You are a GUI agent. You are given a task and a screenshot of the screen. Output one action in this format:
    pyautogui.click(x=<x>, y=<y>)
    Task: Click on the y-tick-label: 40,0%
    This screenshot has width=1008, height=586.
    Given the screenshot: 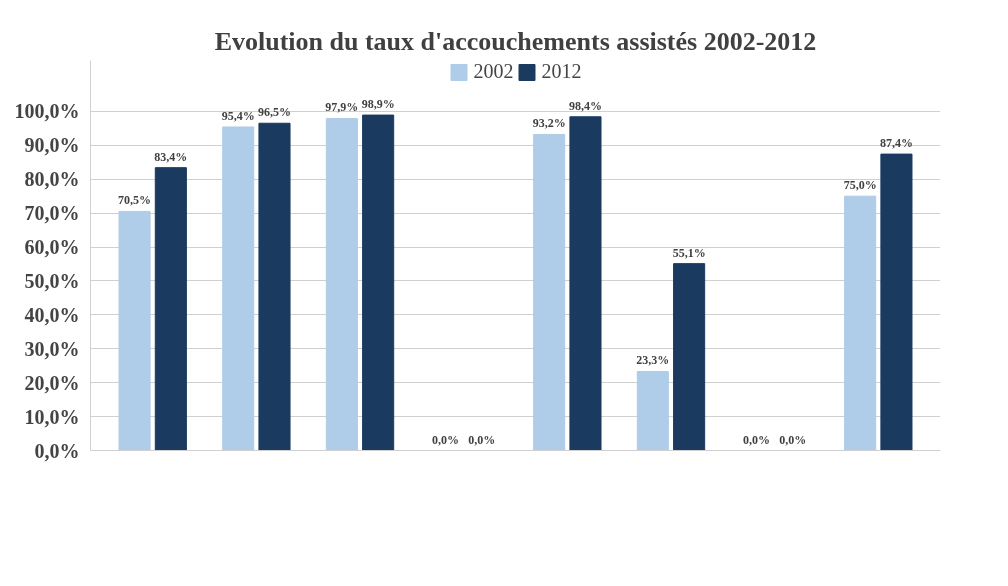 What is the action you would take?
    pyautogui.click(x=52, y=314)
    